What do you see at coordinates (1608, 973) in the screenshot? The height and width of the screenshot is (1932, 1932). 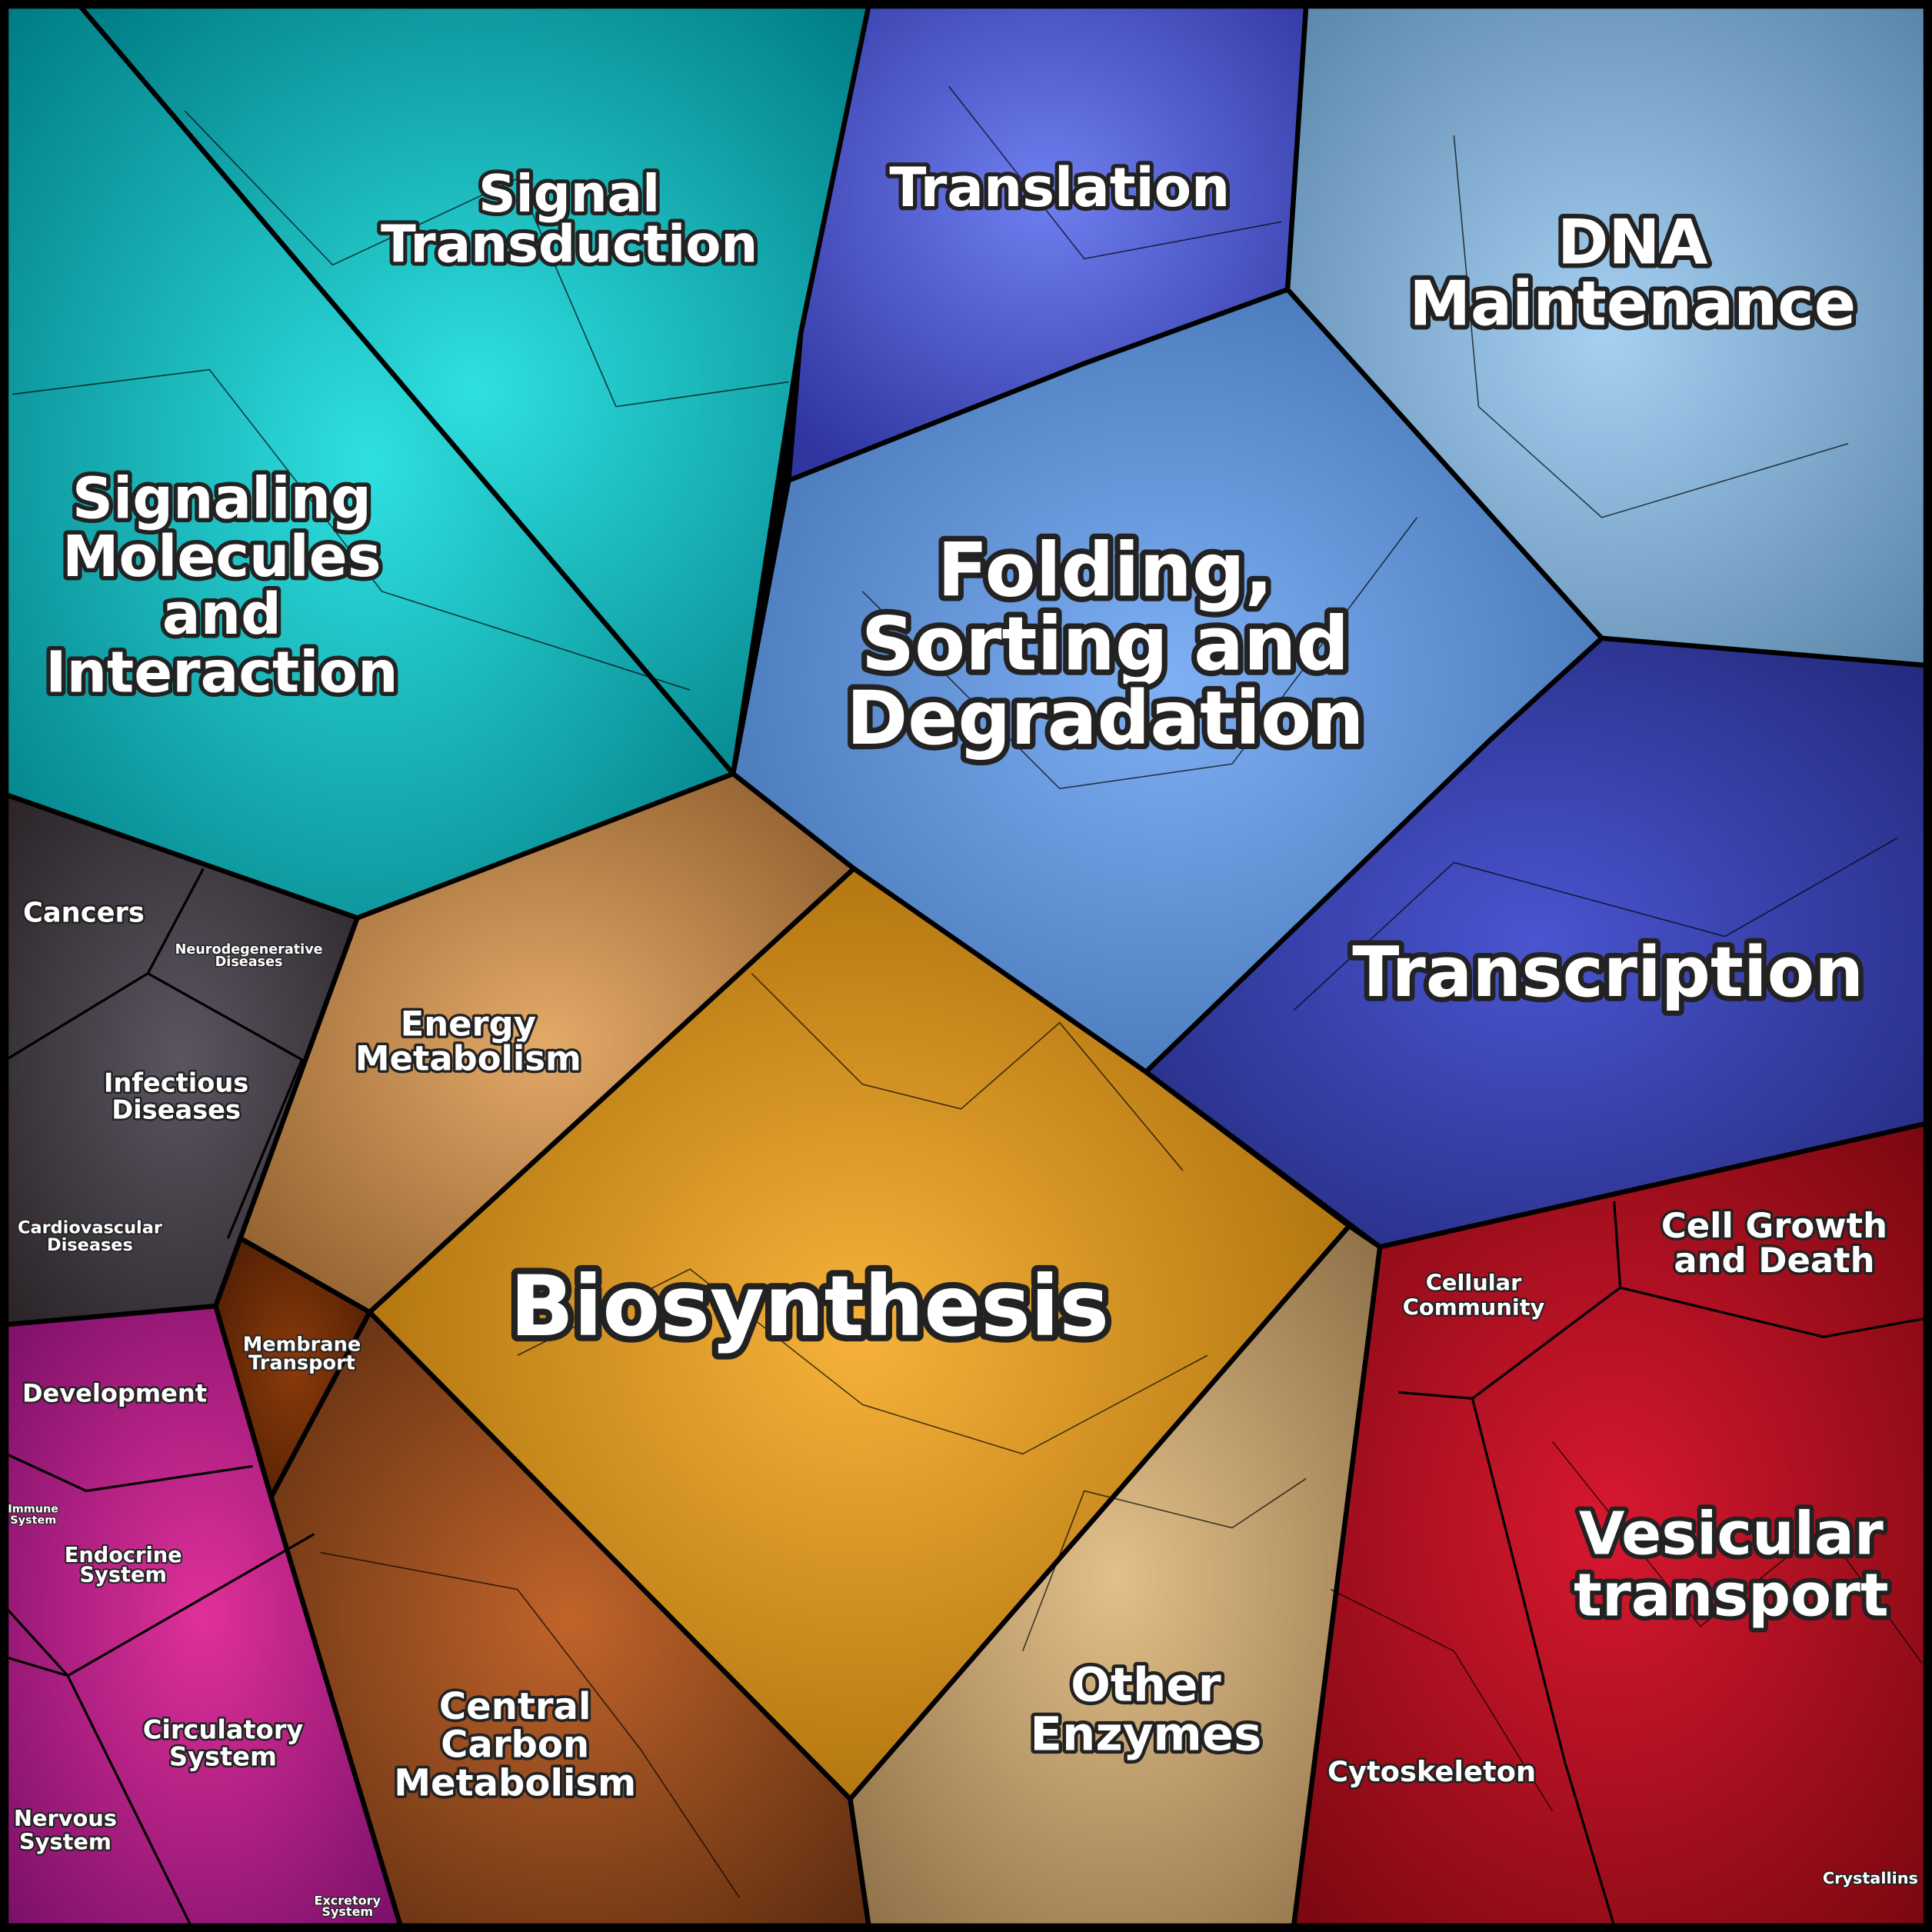 I see `region-label: Transcription` at bounding box center [1608, 973].